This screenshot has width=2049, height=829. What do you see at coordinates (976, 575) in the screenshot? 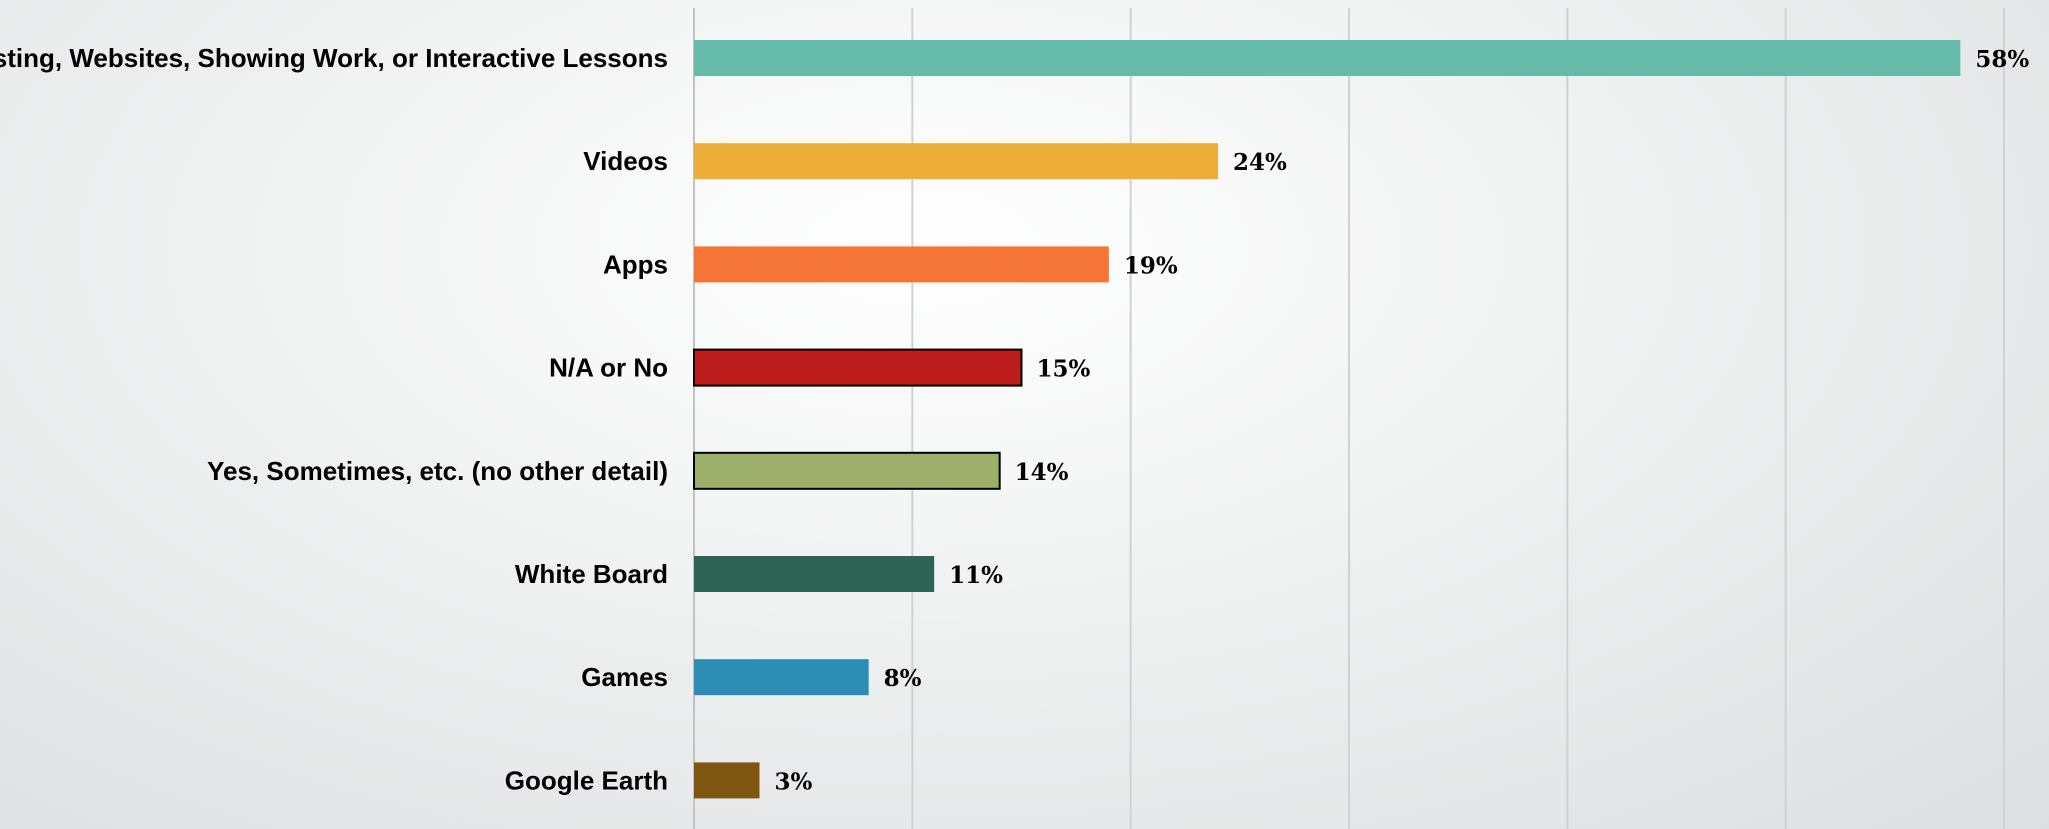
I see `value-label: 11%` at bounding box center [976, 575].